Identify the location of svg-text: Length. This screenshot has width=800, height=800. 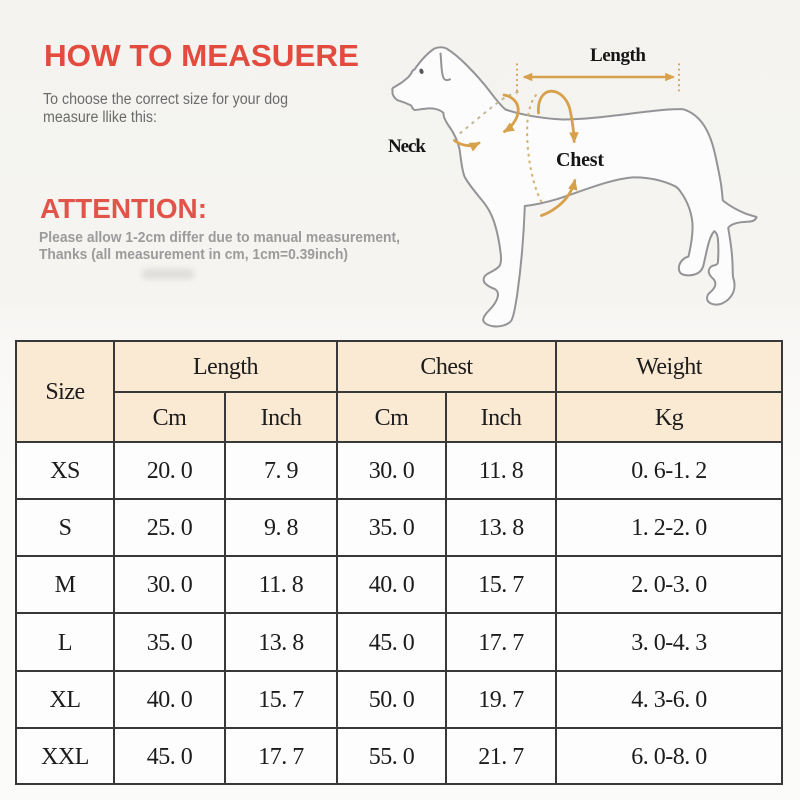
(618, 55).